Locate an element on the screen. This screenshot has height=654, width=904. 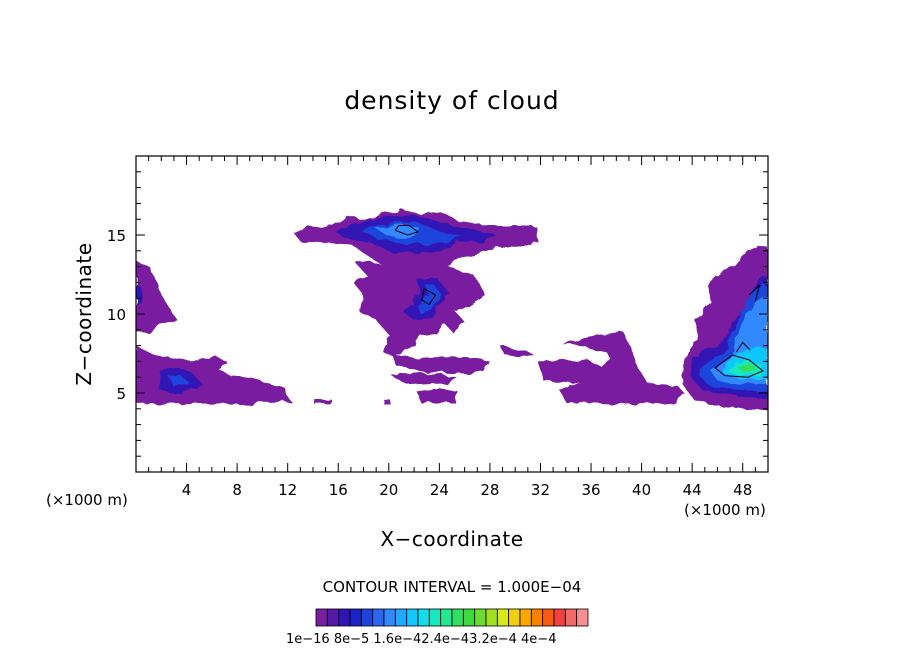
x-tick-label: 44 is located at coordinates (692, 490).